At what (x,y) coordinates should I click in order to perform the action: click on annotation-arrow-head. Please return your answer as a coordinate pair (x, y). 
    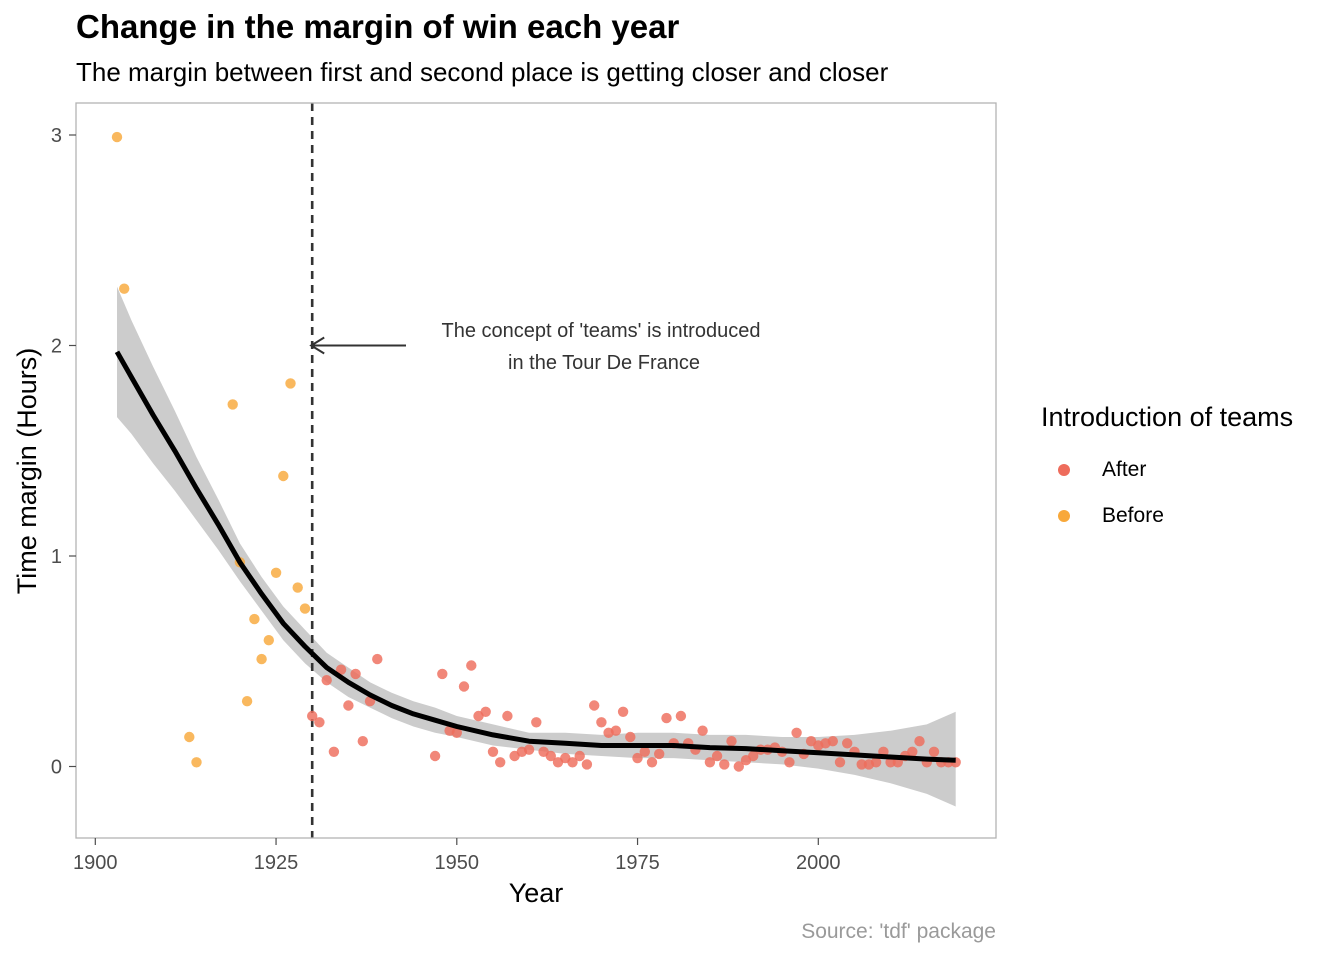
    Looking at the image, I should click on (317, 345).